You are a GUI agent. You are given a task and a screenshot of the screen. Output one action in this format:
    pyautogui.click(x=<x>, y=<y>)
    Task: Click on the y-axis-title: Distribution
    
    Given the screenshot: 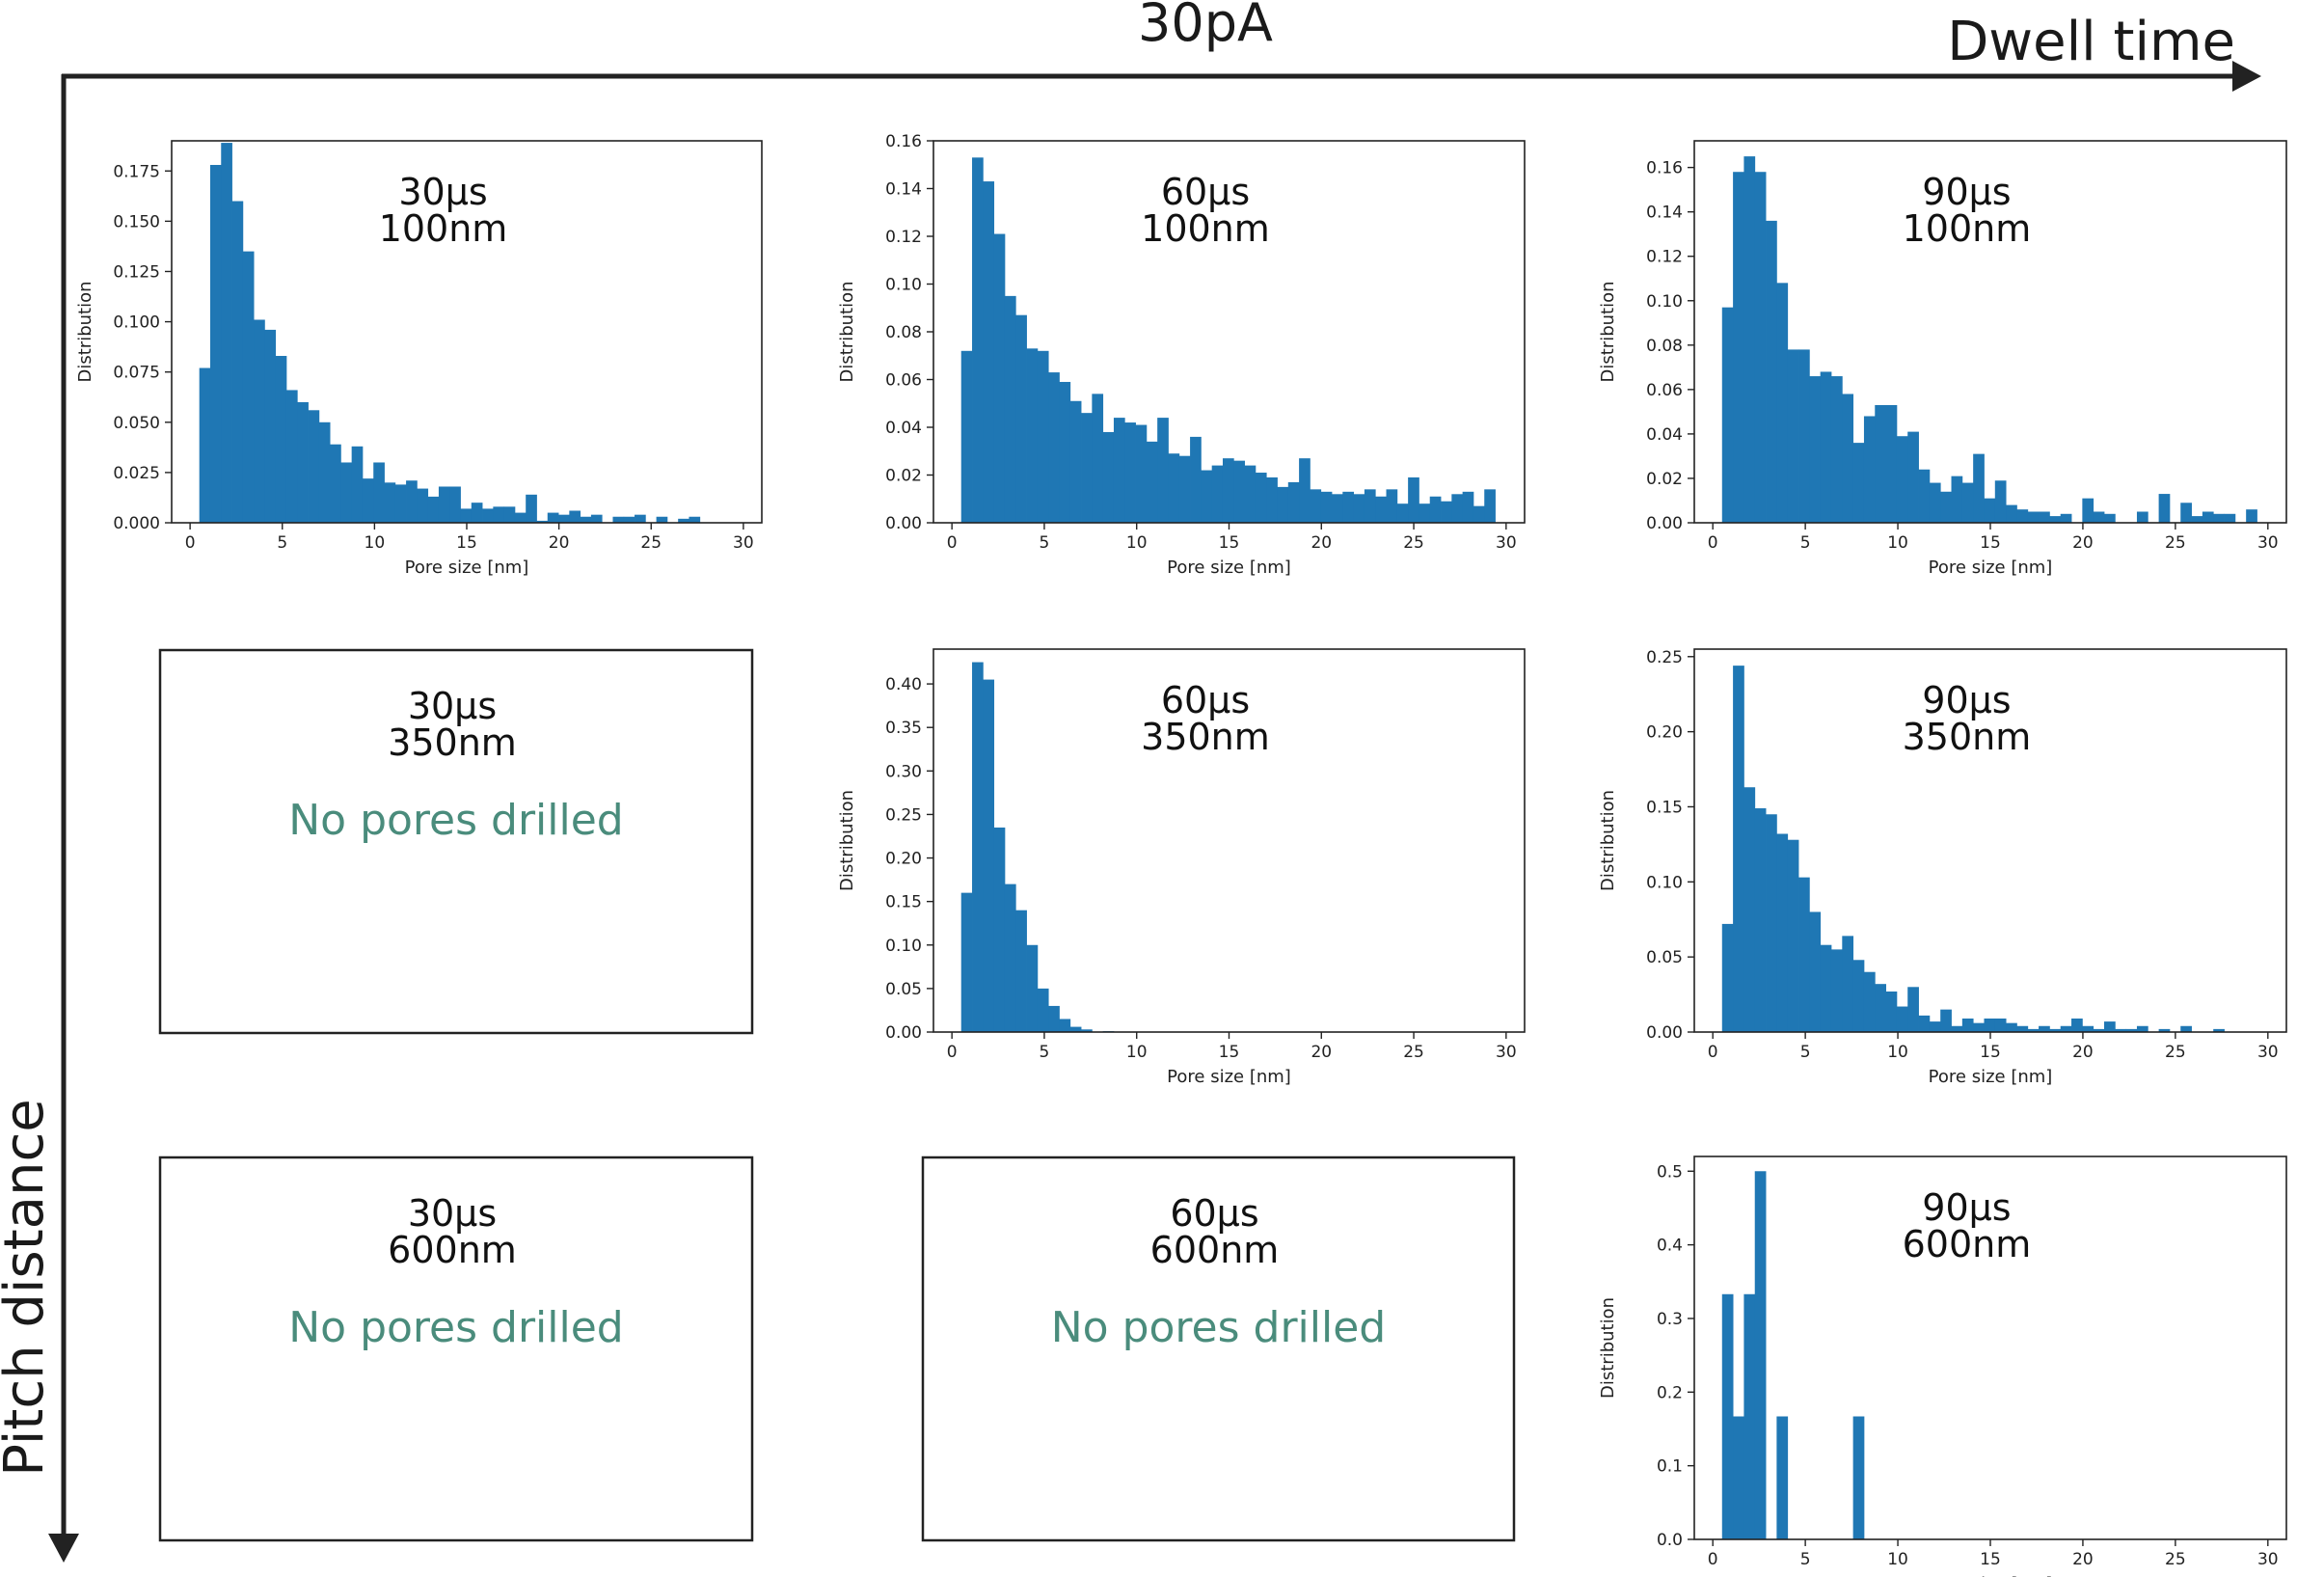 What is the action you would take?
    pyautogui.click(x=847, y=331)
    